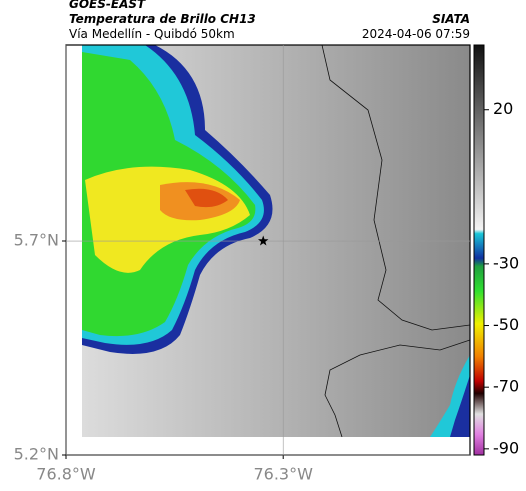 The image size is (526, 491). What do you see at coordinates (107, 5) in the screenshot?
I see `satellite: GOES-EAST` at bounding box center [107, 5].